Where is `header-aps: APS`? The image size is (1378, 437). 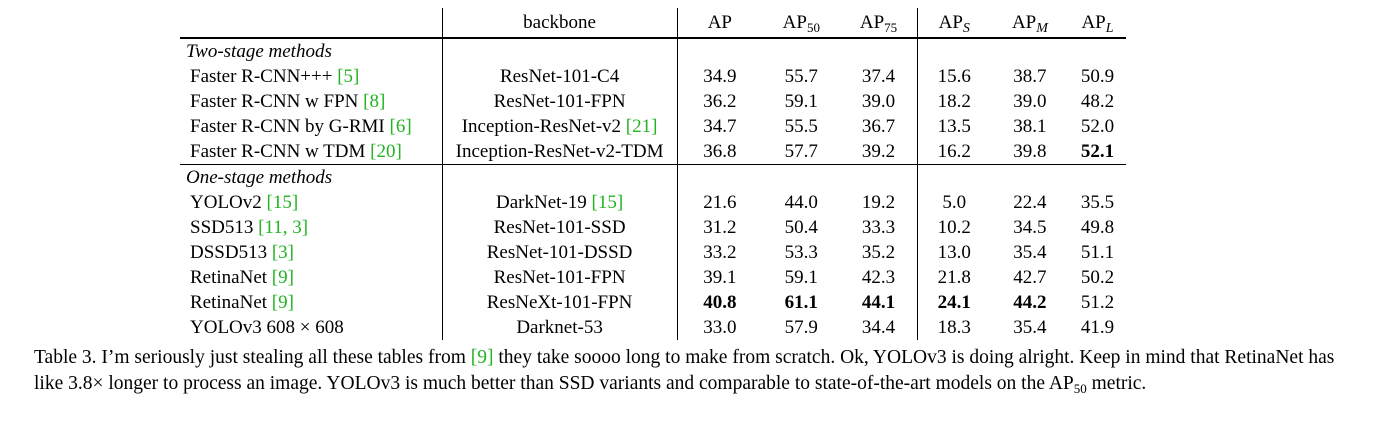 header-aps: APS is located at coordinates (954, 23).